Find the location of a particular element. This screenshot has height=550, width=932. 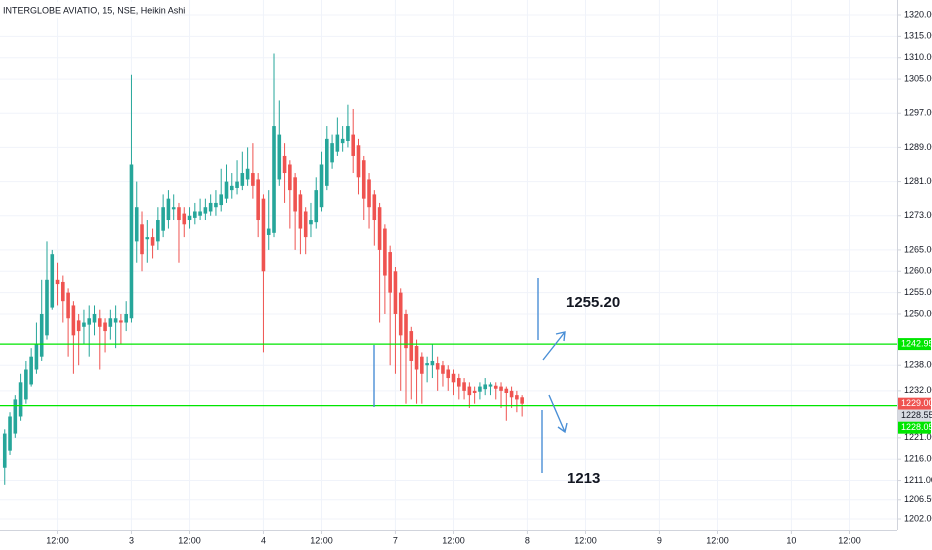

y-axis-bg is located at coordinates (914, 275).